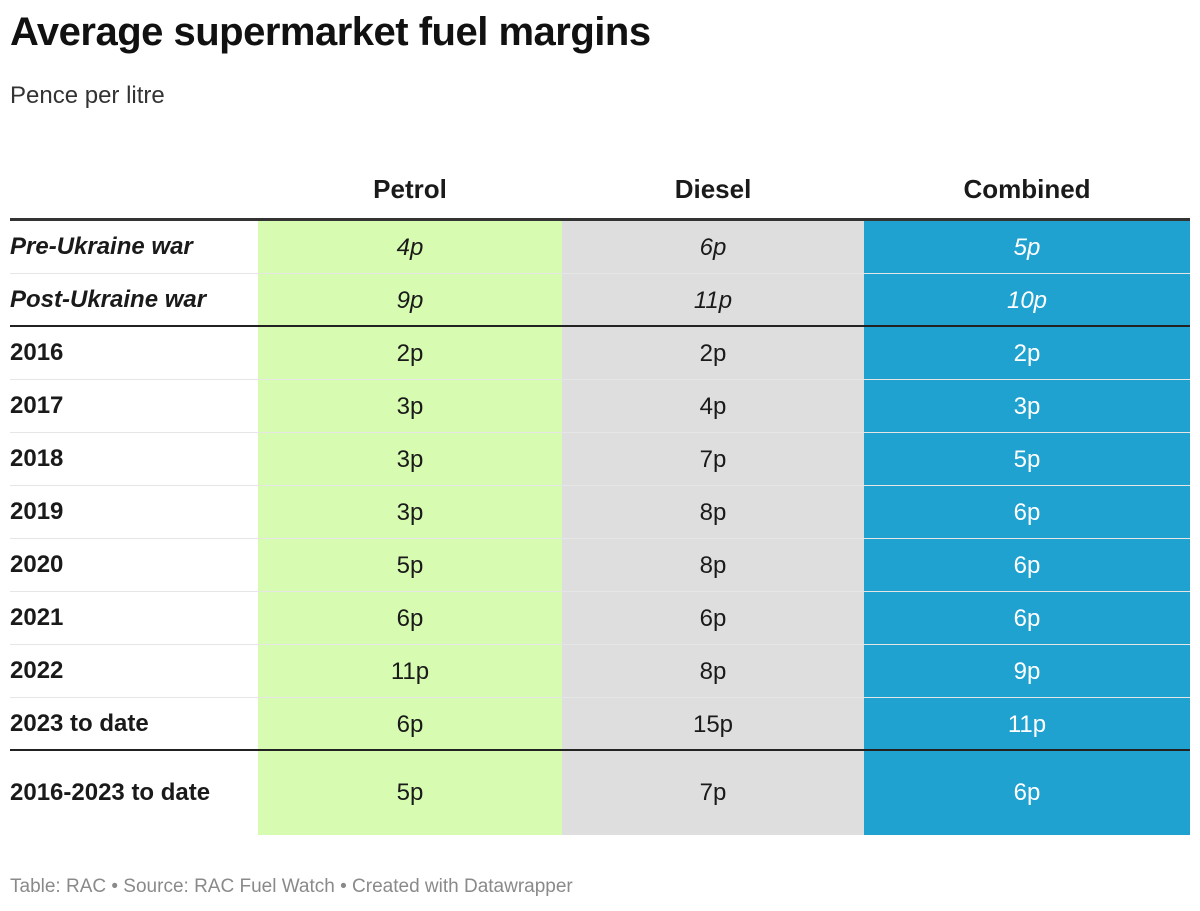 The height and width of the screenshot is (911, 1200). Describe the element at coordinates (1027, 300) in the screenshot. I see `combined-cell: 10p` at that location.